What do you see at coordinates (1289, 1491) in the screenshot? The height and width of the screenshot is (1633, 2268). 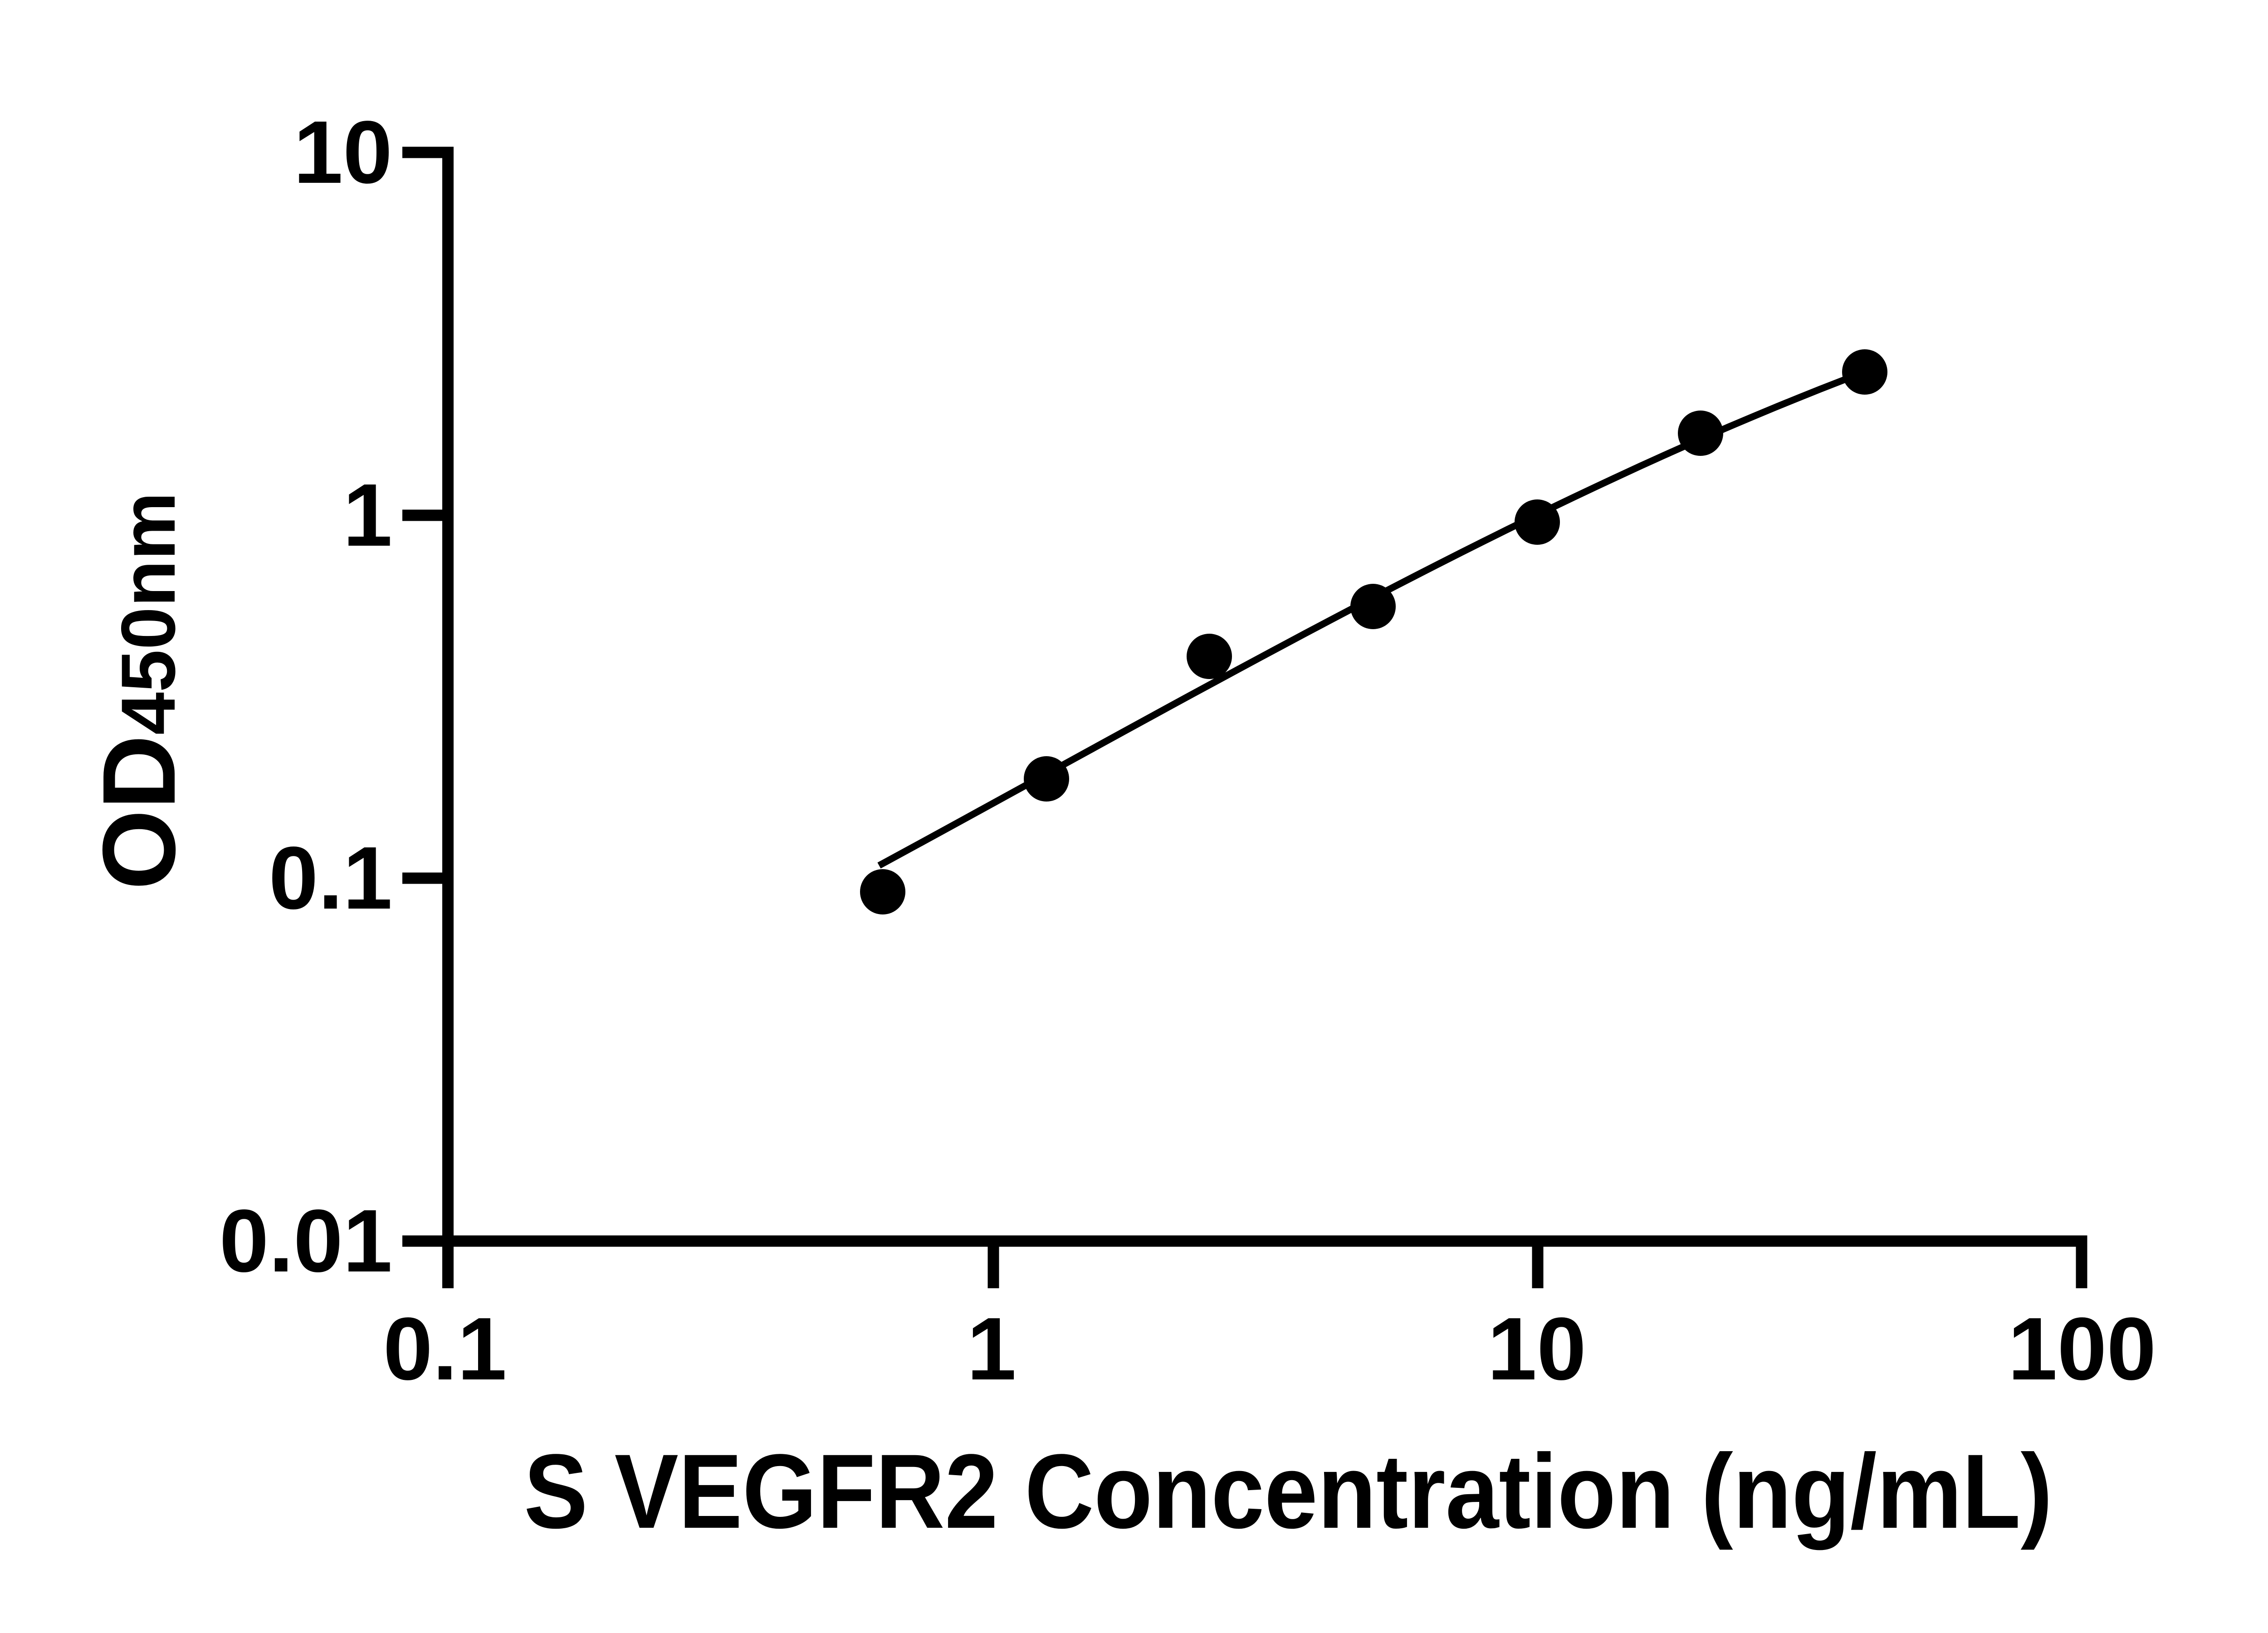 I see `svg-text: S VEGFR2 Concentration (ng/mL)` at bounding box center [1289, 1491].